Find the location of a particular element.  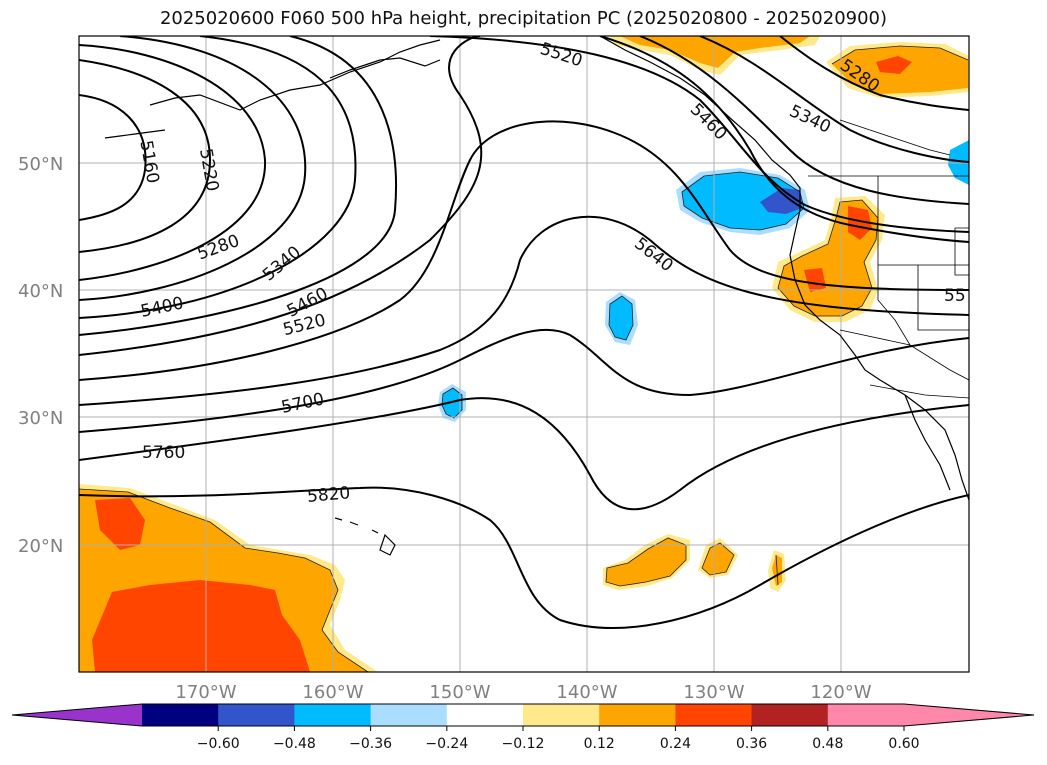

lon-label-170w: 170°W is located at coordinates (205, 692).